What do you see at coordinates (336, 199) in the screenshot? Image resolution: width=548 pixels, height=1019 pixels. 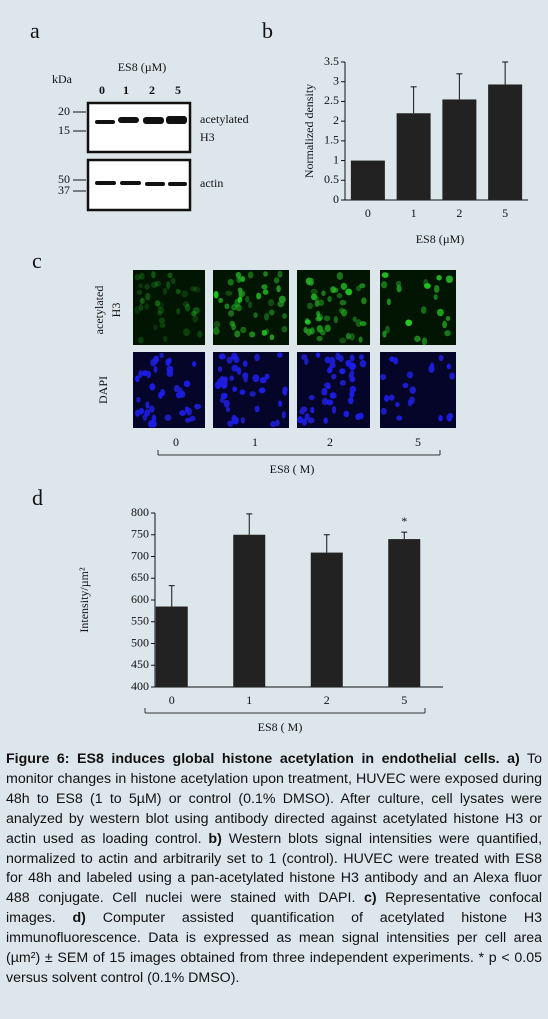 I see `y-tick-label: 0` at bounding box center [336, 199].